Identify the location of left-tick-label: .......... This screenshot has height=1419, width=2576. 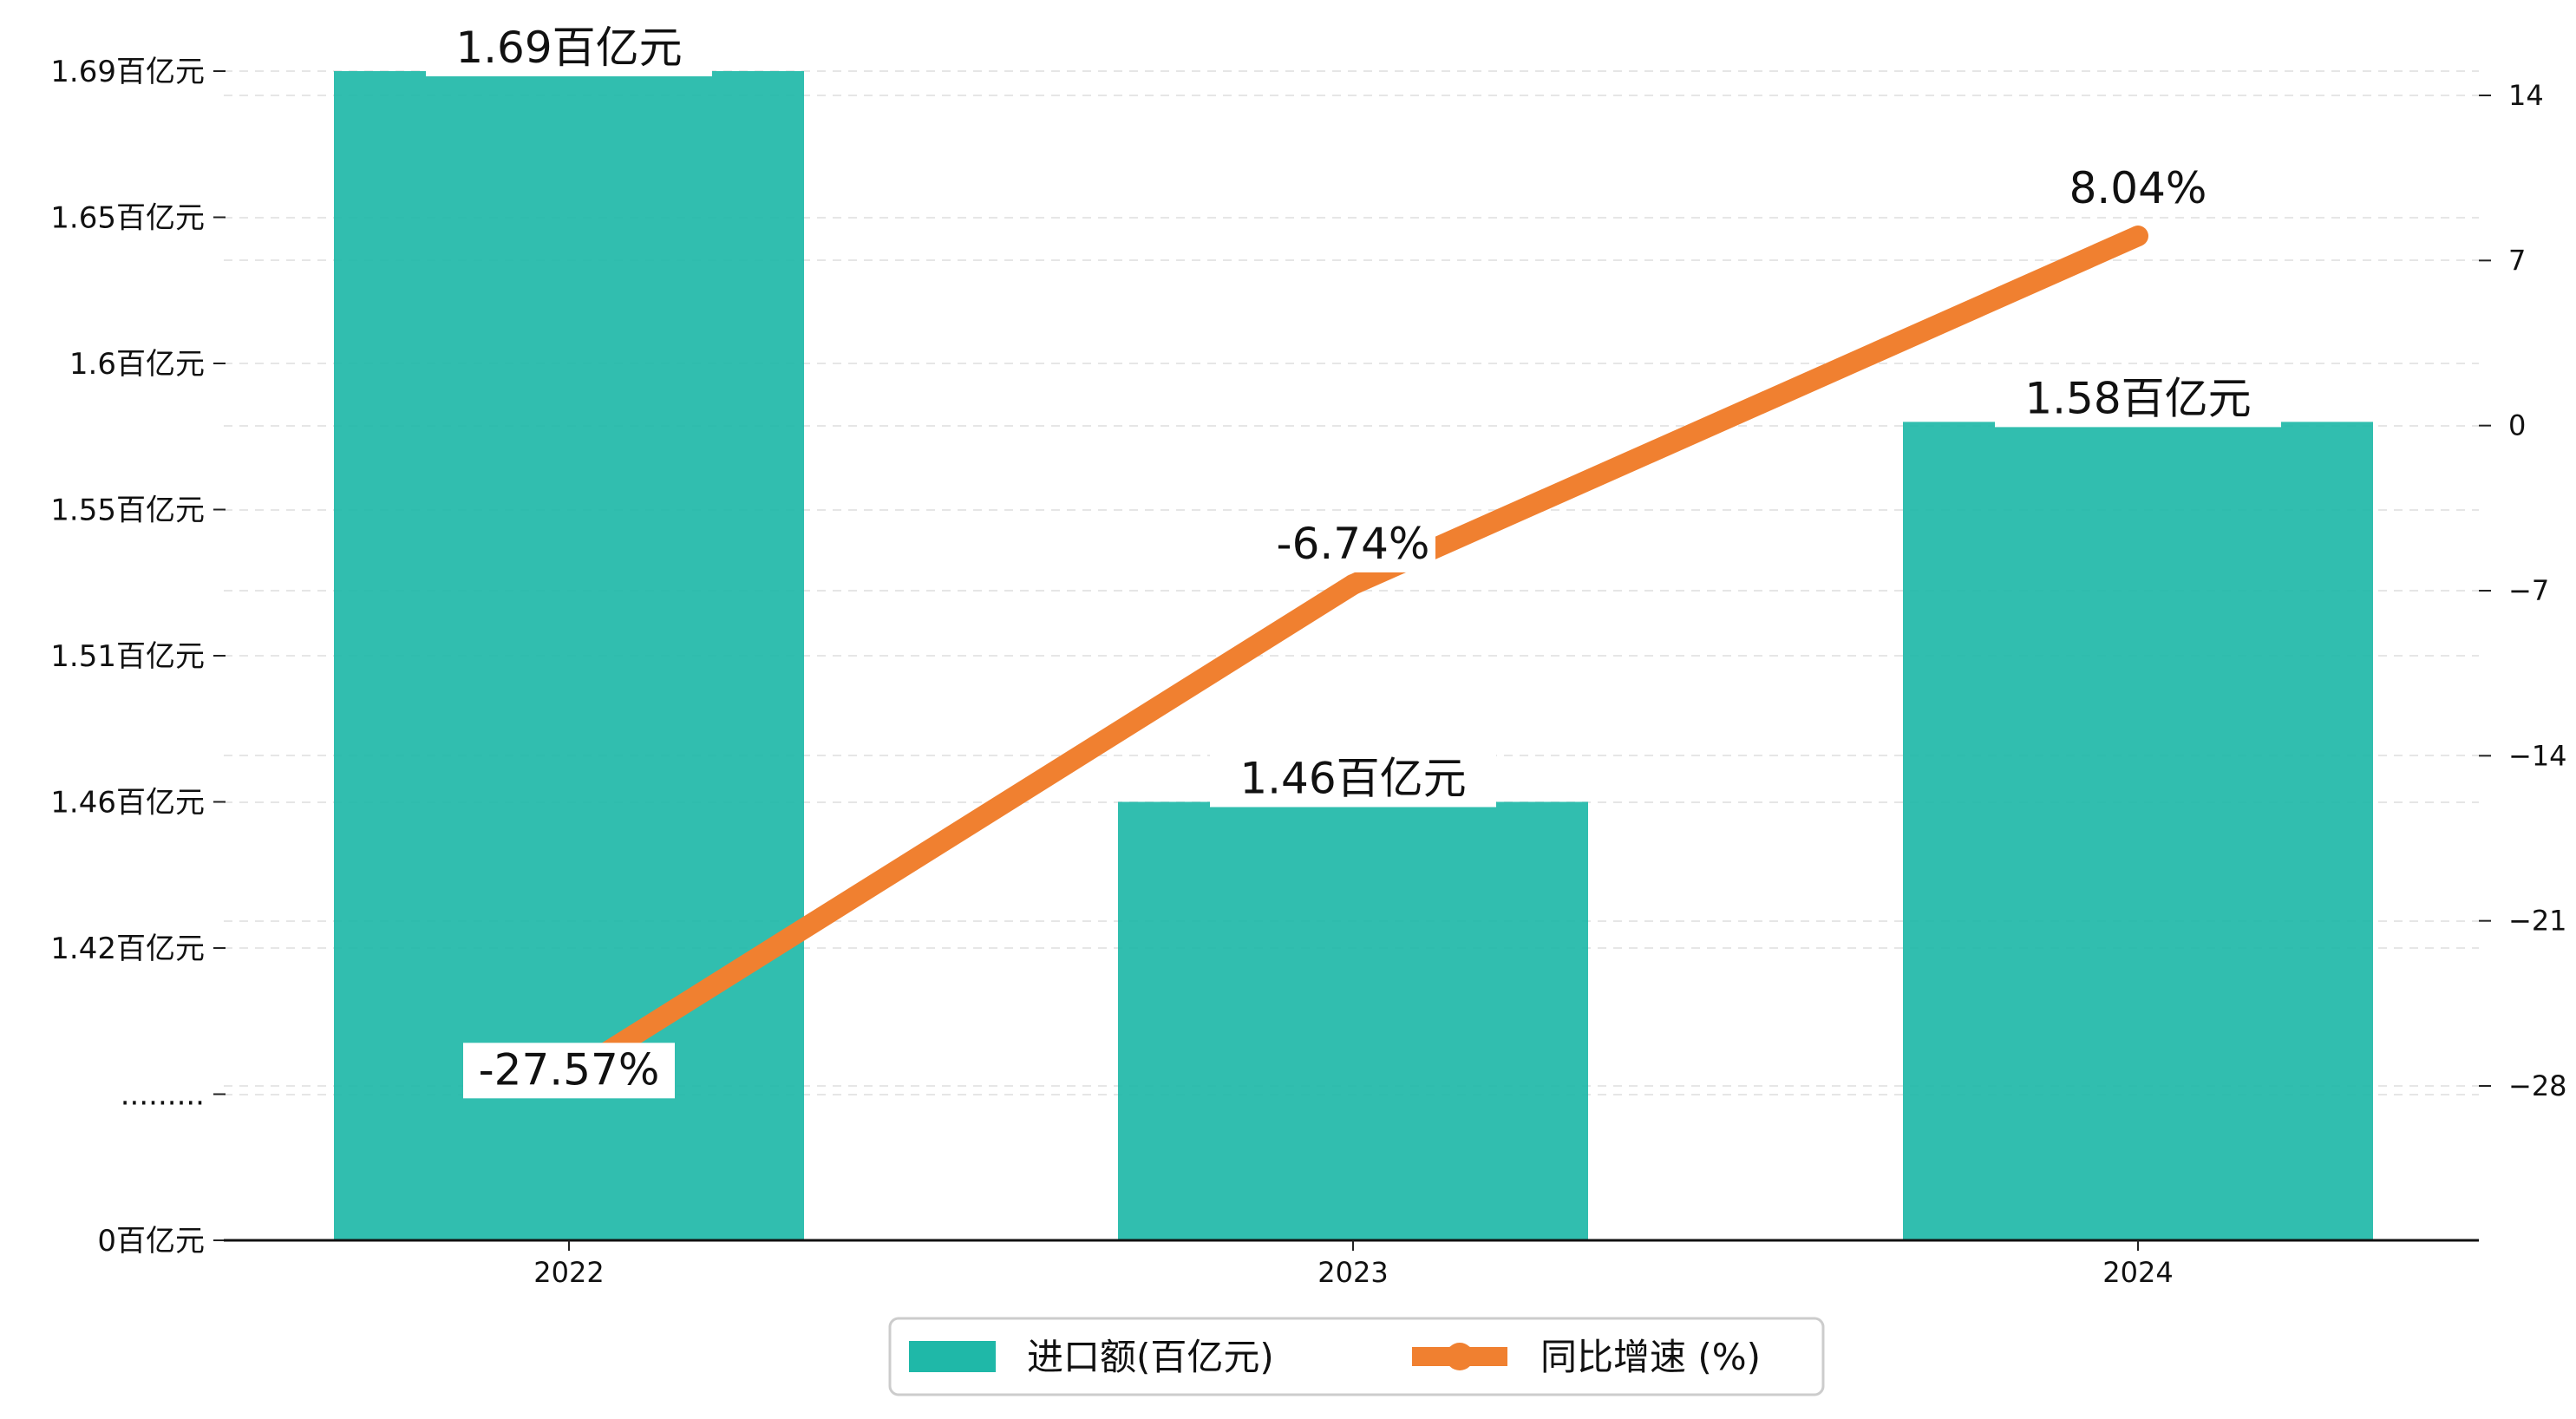
(163, 1095).